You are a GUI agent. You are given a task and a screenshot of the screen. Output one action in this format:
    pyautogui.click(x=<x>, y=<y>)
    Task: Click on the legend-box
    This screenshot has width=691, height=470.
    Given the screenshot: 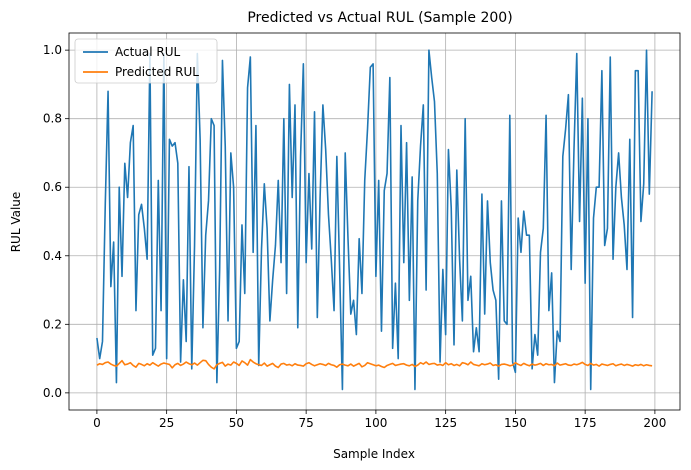 What is the action you would take?
    pyautogui.click(x=146, y=61)
    